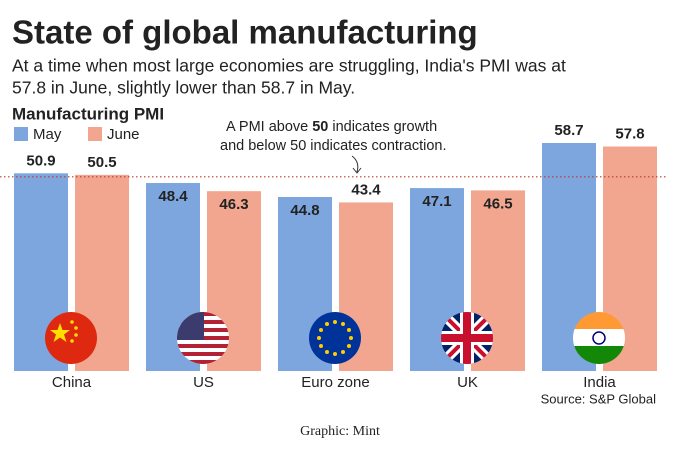 The image size is (680, 451). Describe the element at coordinates (568, 130) in the screenshot. I see `value-label: 58.7` at that location.